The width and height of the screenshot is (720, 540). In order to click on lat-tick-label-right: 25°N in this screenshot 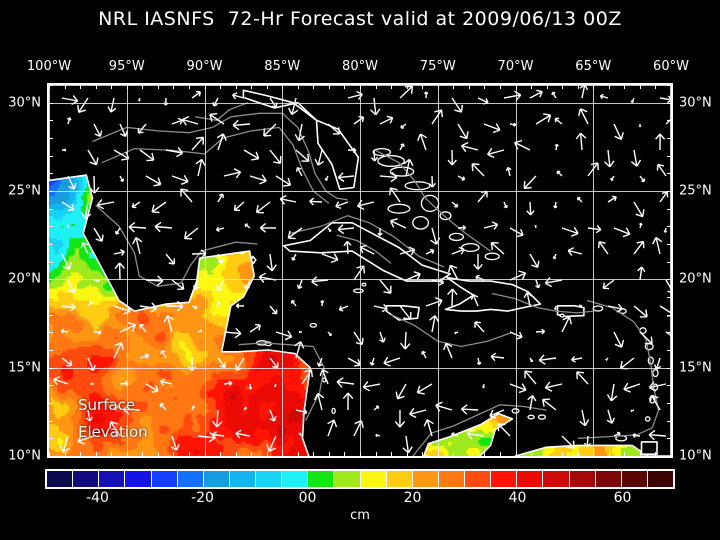, I will do `click(695, 191)`.